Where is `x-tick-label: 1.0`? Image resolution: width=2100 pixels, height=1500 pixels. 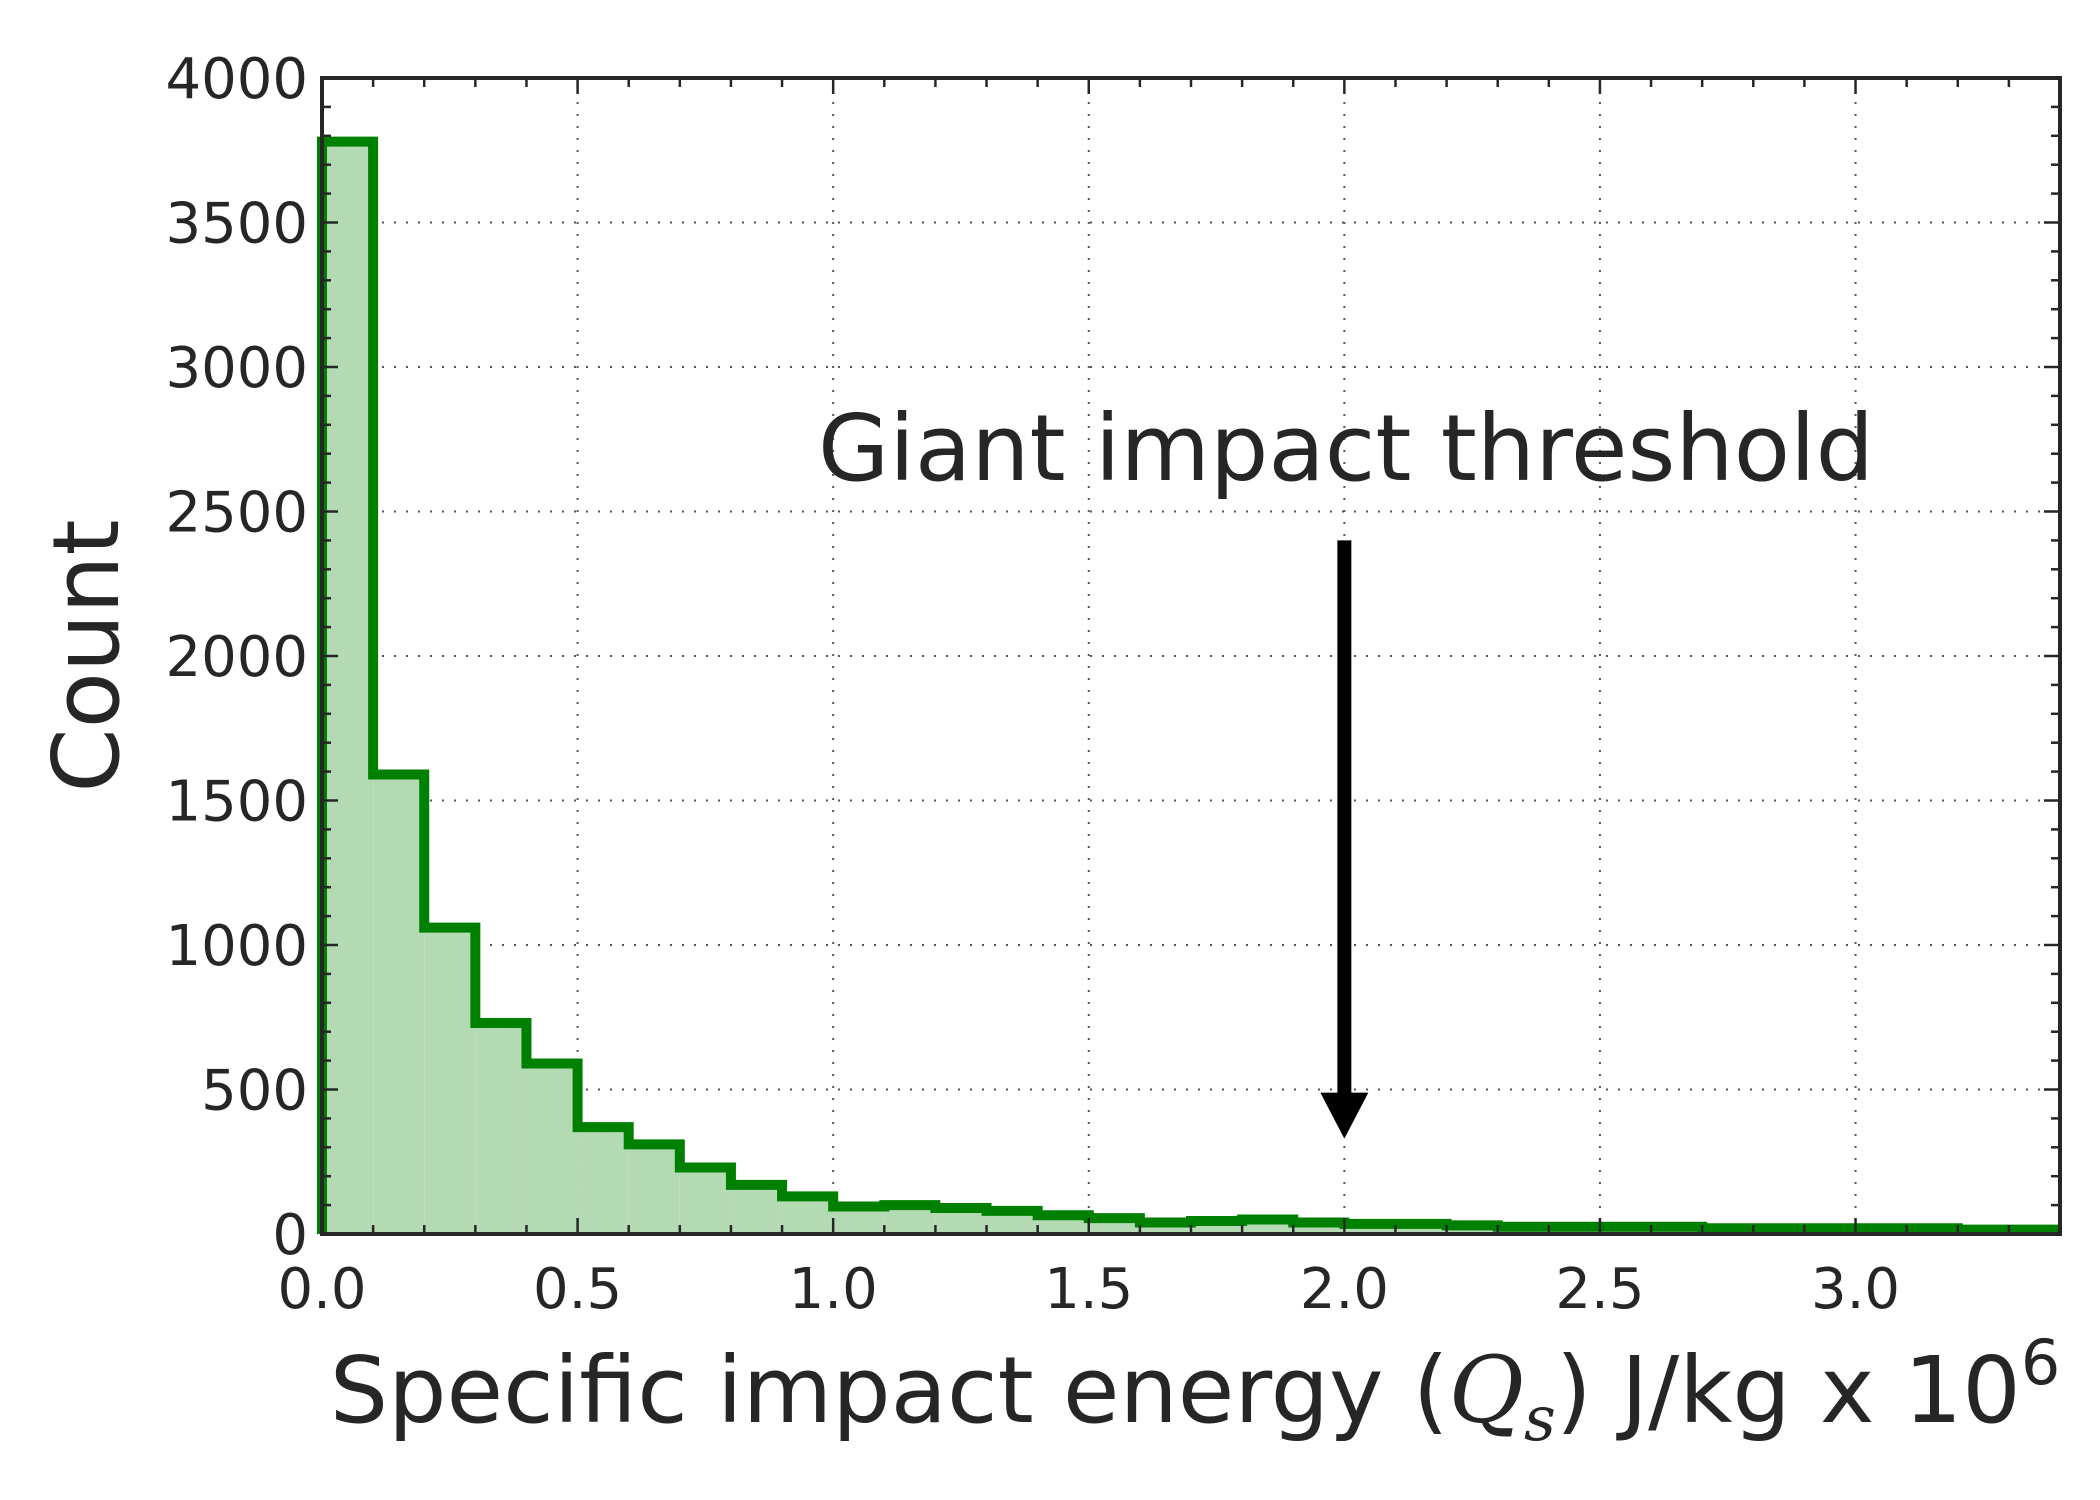 x-tick-label: 1.0 is located at coordinates (833, 1289).